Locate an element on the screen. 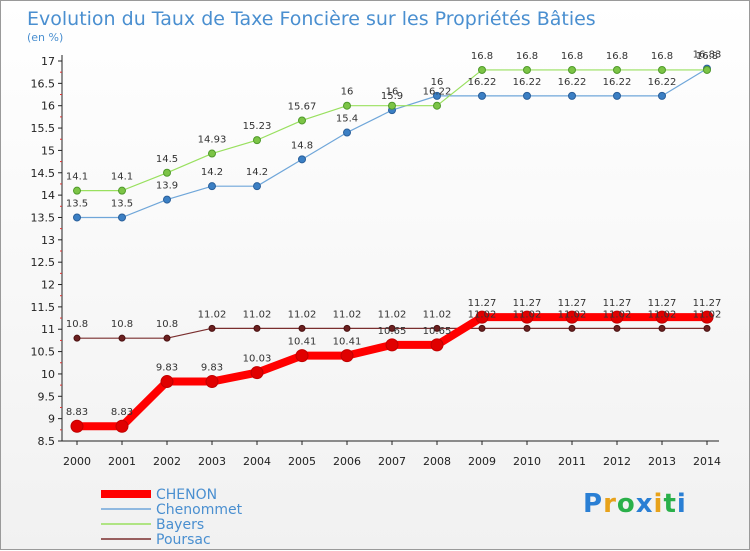 The width and height of the screenshot is (750, 551). data-label: 9.83 is located at coordinates (212, 368).